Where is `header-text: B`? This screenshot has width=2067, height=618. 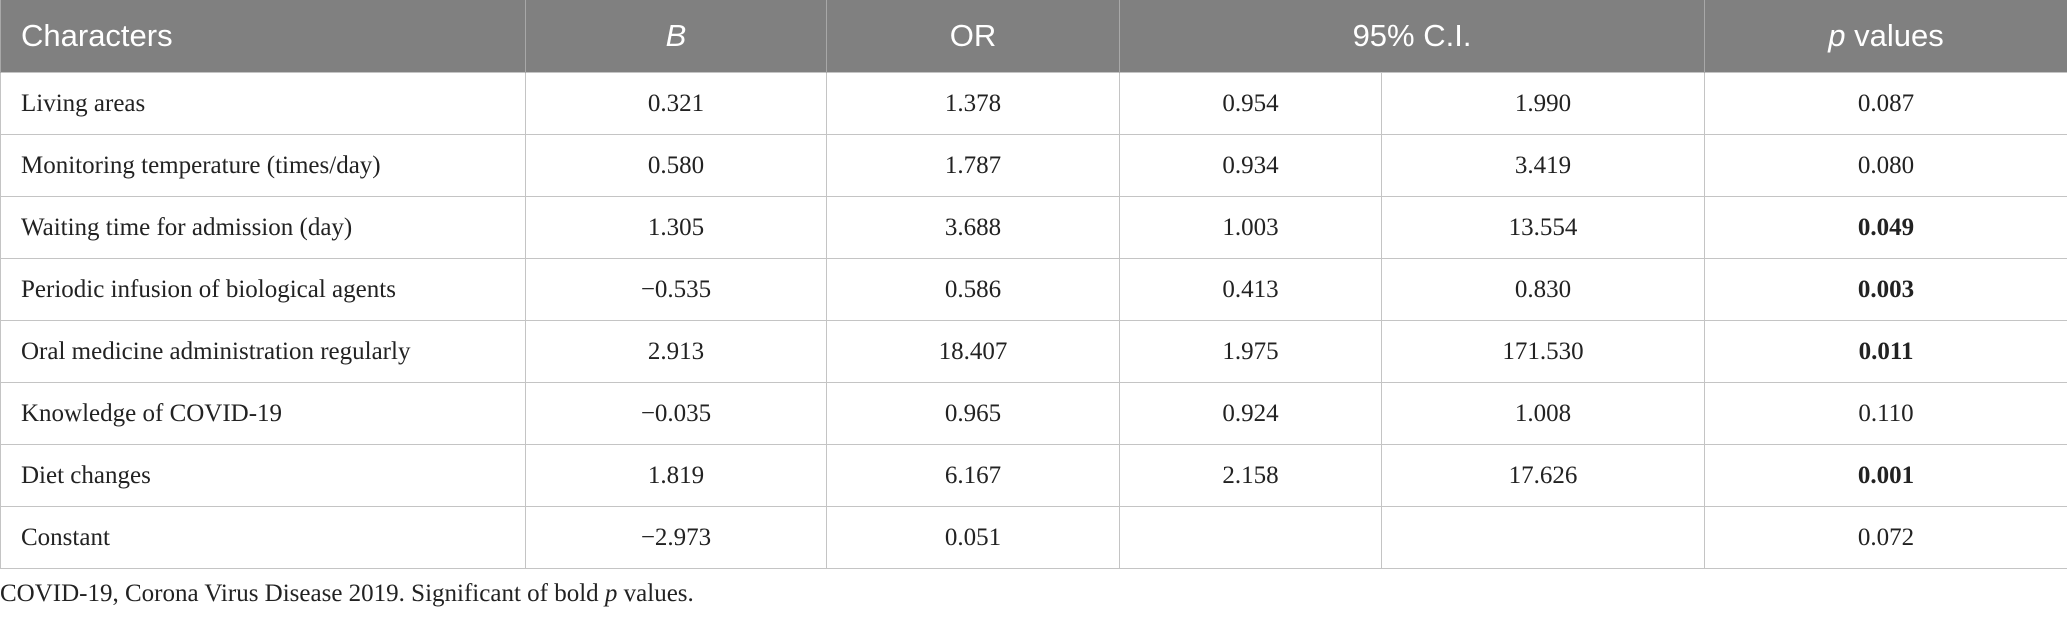
header-text: B is located at coordinates (676, 35).